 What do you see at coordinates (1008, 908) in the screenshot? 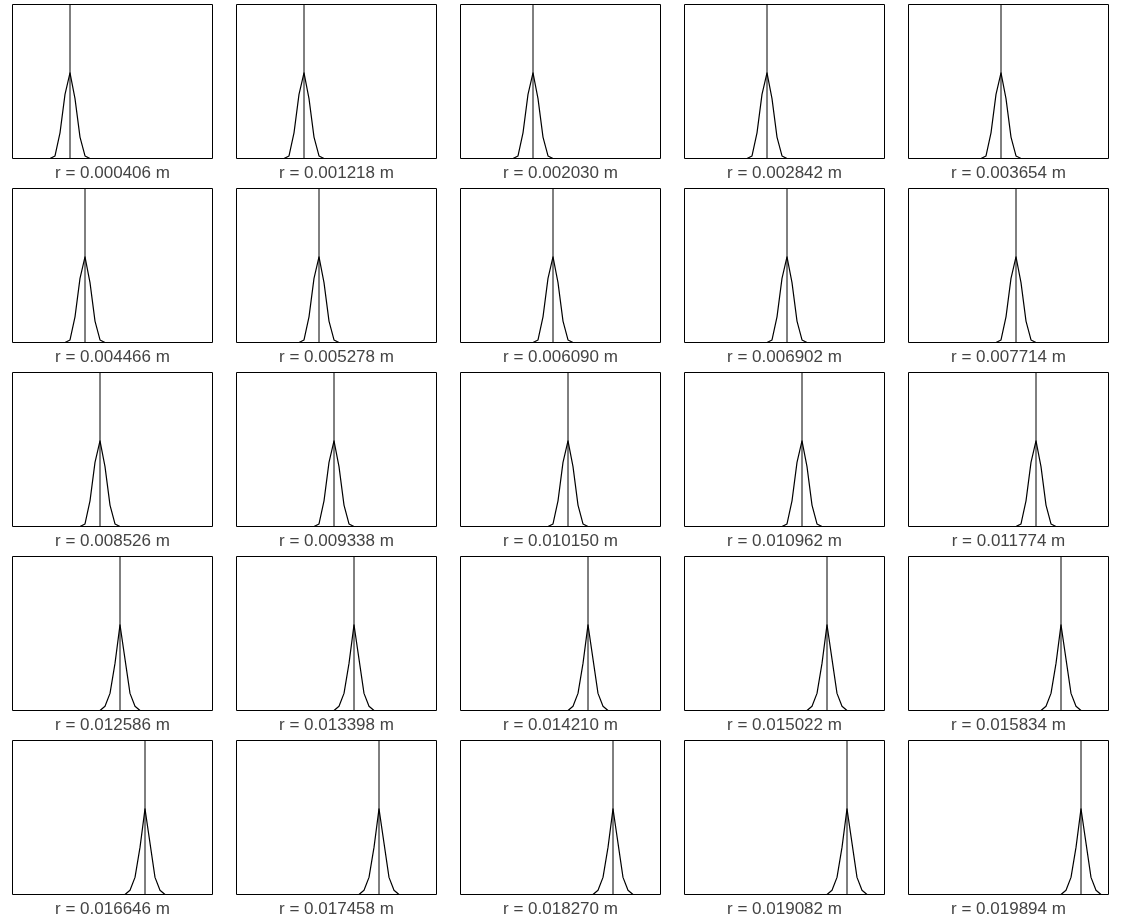
I see `x-axis-title: r = 0.019894 m` at bounding box center [1008, 908].